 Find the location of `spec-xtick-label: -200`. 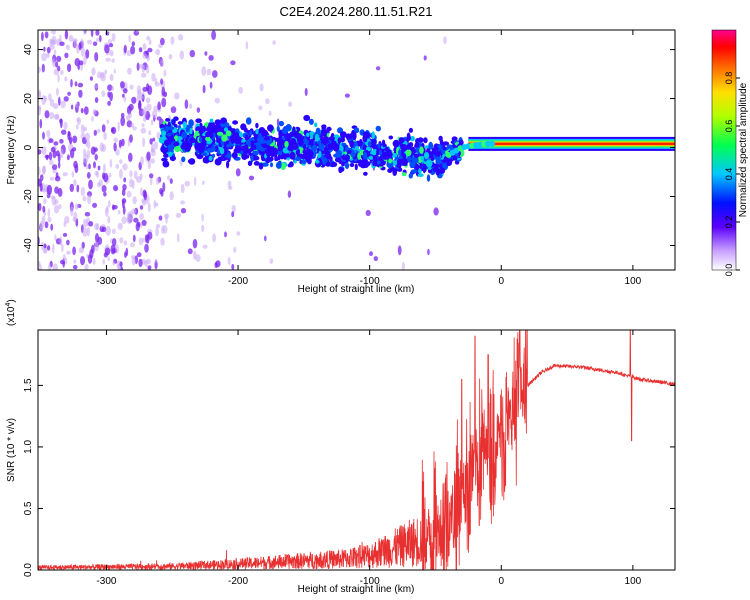

spec-xtick-label: -200 is located at coordinates (238, 281).